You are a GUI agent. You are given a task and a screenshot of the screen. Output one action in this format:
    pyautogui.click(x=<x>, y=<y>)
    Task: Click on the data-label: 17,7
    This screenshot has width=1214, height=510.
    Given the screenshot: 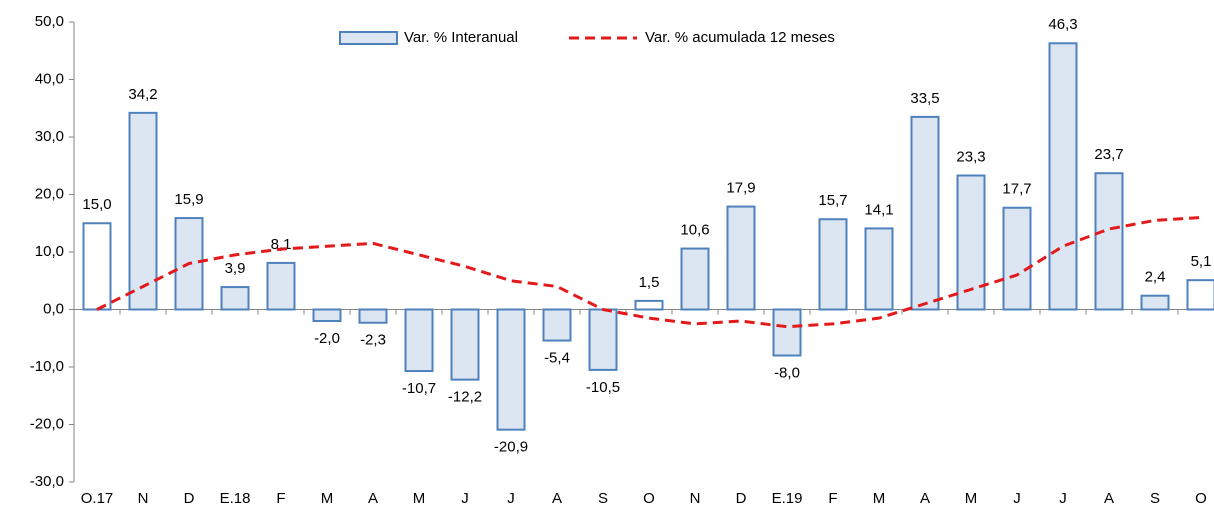 What is the action you would take?
    pyautogui.click(x=1016, y=189)
    